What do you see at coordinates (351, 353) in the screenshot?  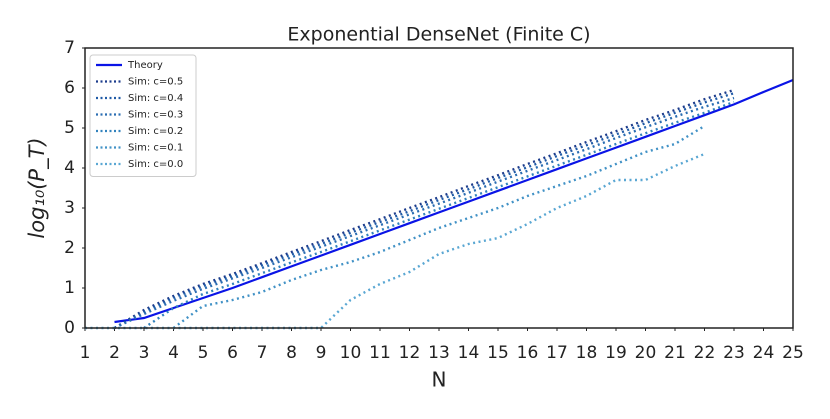 I see `x-tick-label: 10` at bounding box center [351, 353].